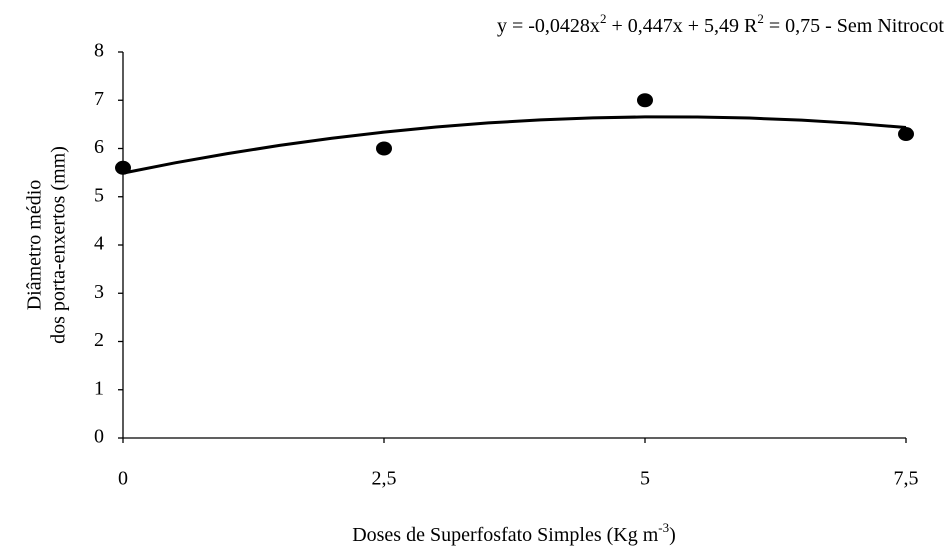  I want to click on x-axis-title: Doses de Superfosfato Simples (Kg m-3), so click(514, 533).